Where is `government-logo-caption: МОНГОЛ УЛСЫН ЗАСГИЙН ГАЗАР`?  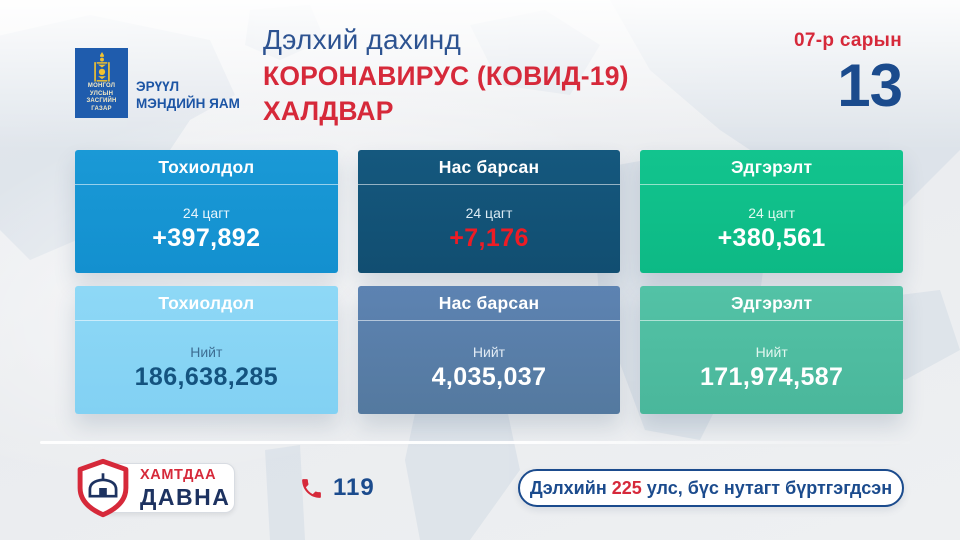
government-logo-caption: МОНГОЛ УЛСЫН ЗАСГИЙН ГАЗАР is located at coordinates (101, 97).